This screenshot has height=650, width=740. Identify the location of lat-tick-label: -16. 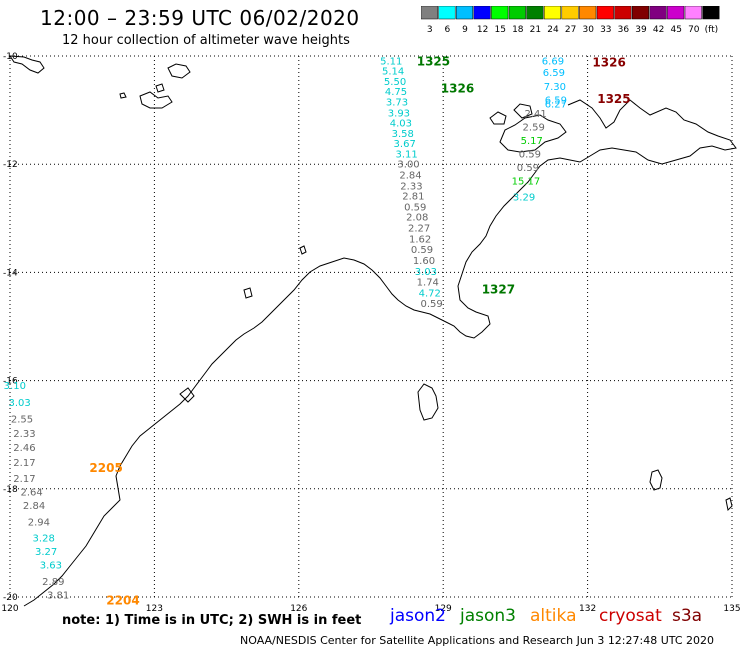
(10, 382).